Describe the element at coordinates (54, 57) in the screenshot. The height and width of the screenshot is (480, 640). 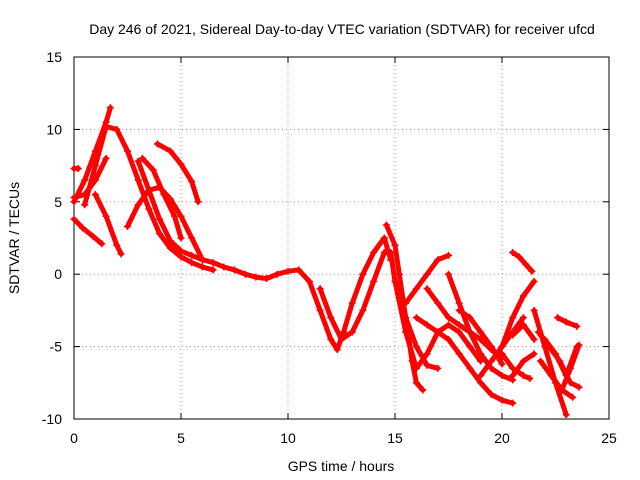
I see `y-tick-label: 15` at that location.